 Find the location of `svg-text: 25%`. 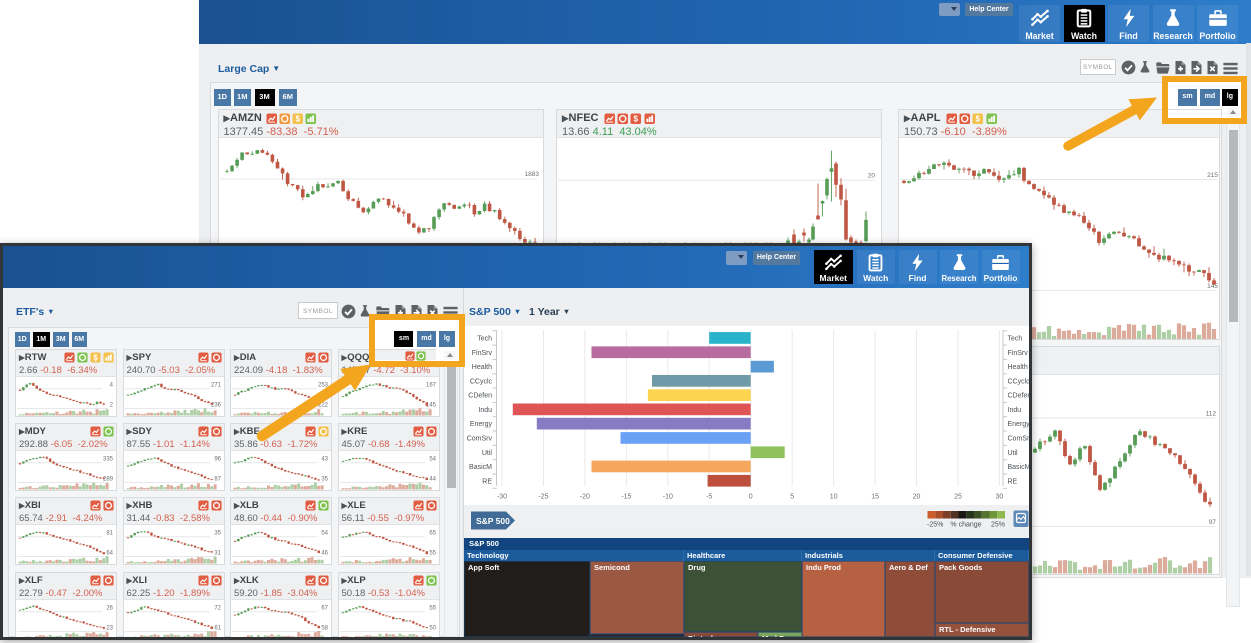

svg-text: 25% is located at coordinates (998, 525).